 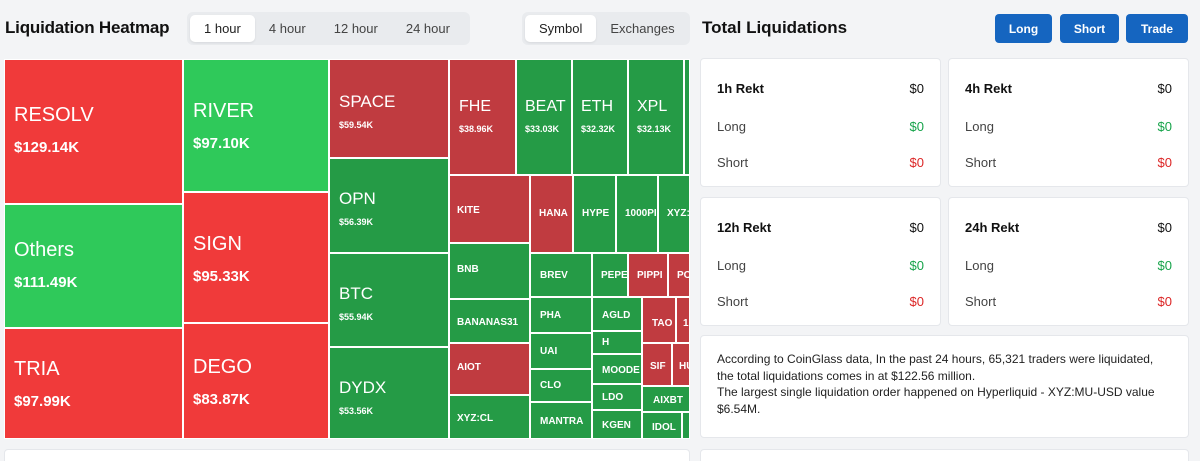 What do you see at coordinates (617, 342) in the screenshot?
I see `treemap-tile-h: H` at bounding box center [617, 342].